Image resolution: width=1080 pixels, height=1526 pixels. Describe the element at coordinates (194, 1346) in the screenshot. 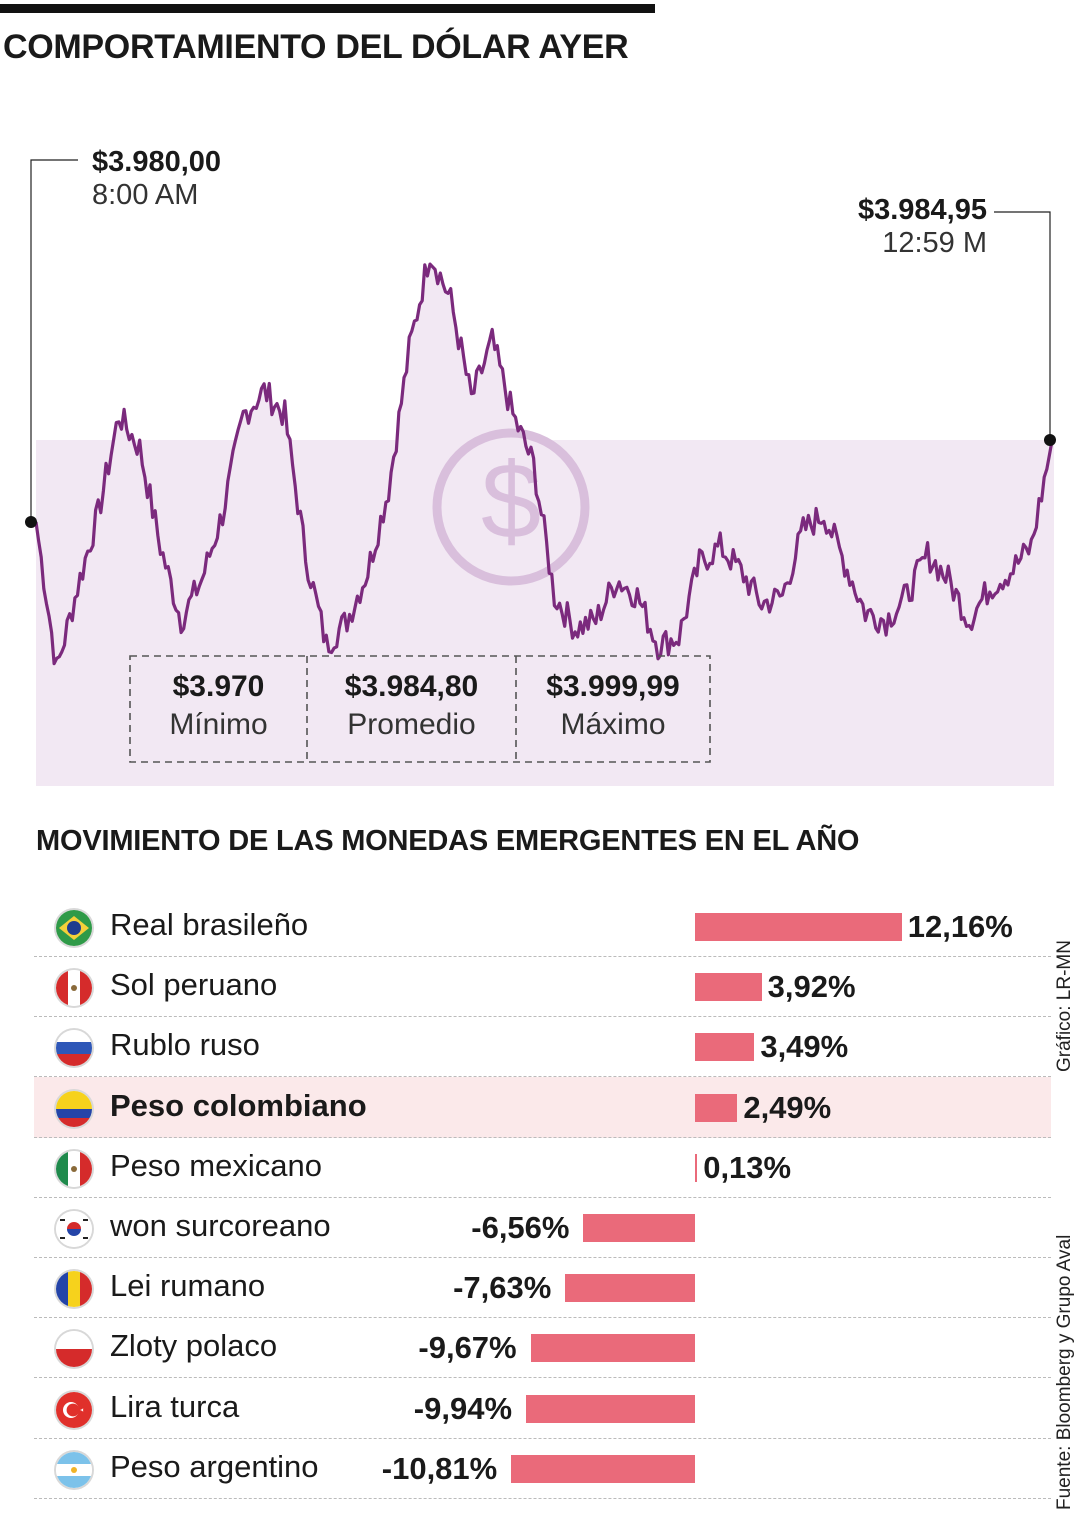

I see `currency-name: Zloty polaco` at that location.